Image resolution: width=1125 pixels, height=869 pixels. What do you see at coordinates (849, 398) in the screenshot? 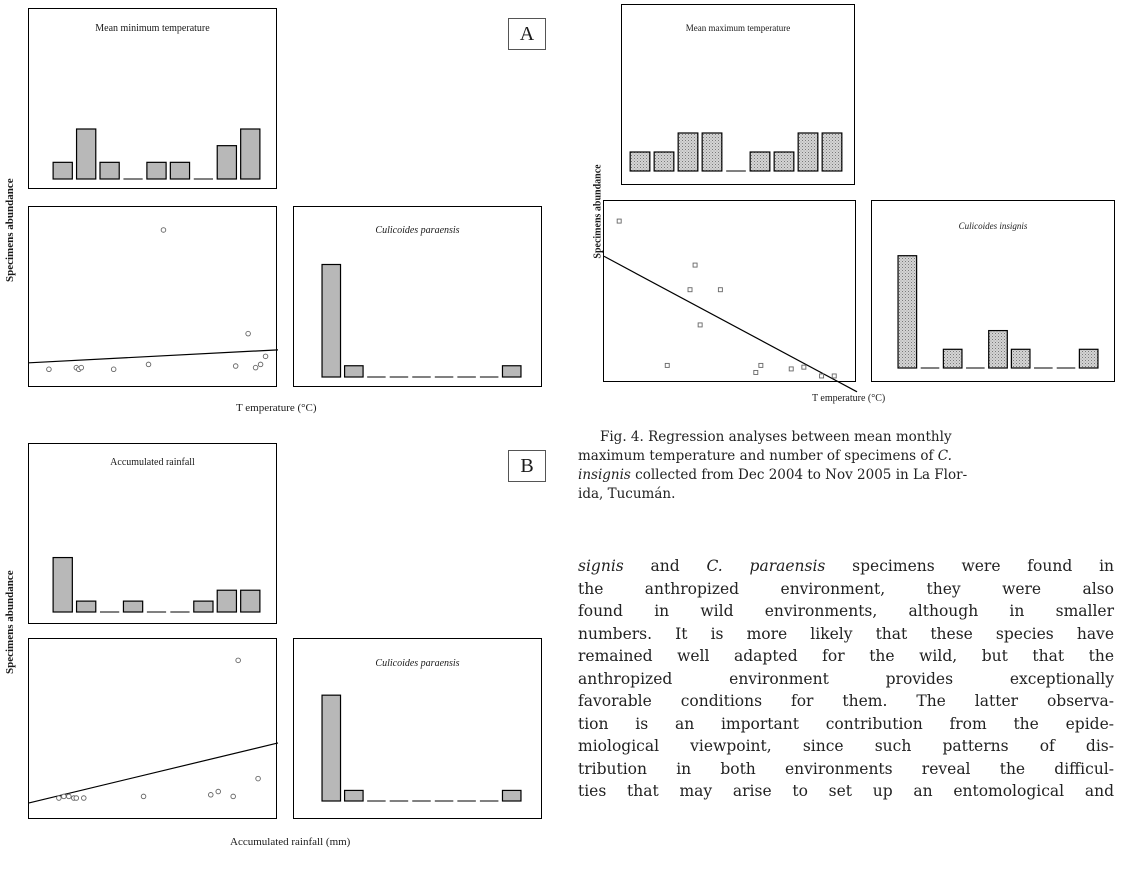
I see `fig4-xlabel: T emperature (°C)` at bounding box center [849, 398].